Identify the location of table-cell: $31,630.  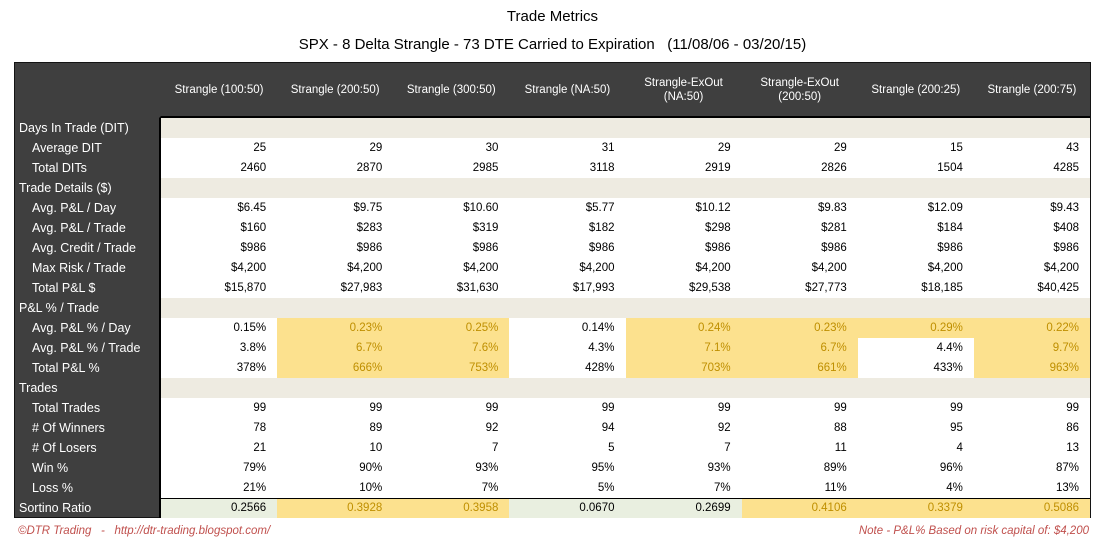
(451, 288).